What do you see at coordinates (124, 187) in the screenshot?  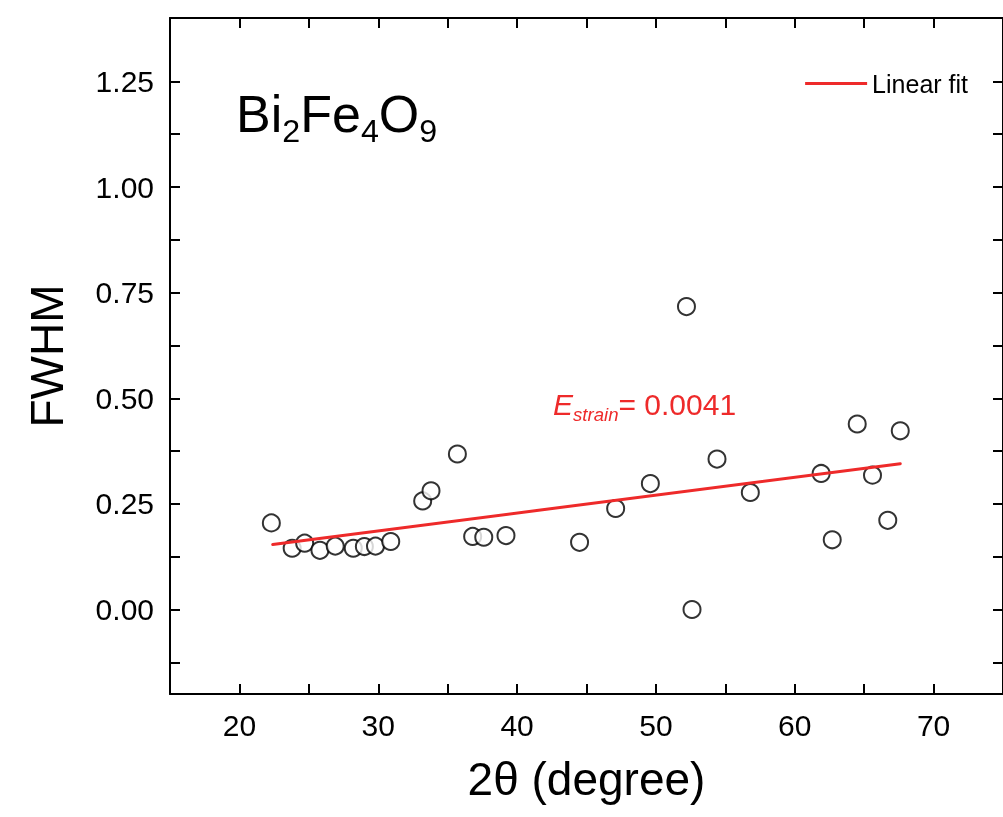 I see `y-tick-label: 1.00` at bounding box center [124, 187].